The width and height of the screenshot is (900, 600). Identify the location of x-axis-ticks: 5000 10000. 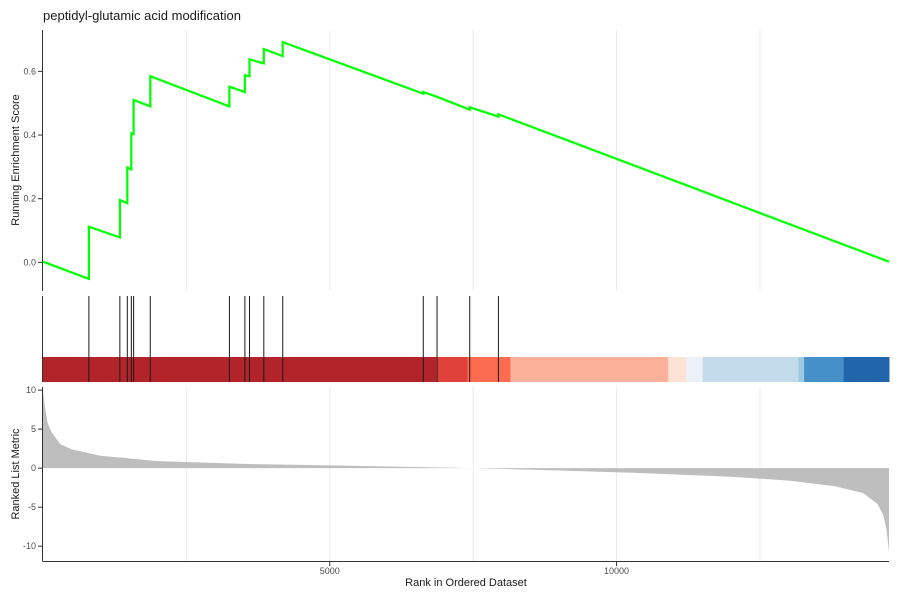
(474, 568).